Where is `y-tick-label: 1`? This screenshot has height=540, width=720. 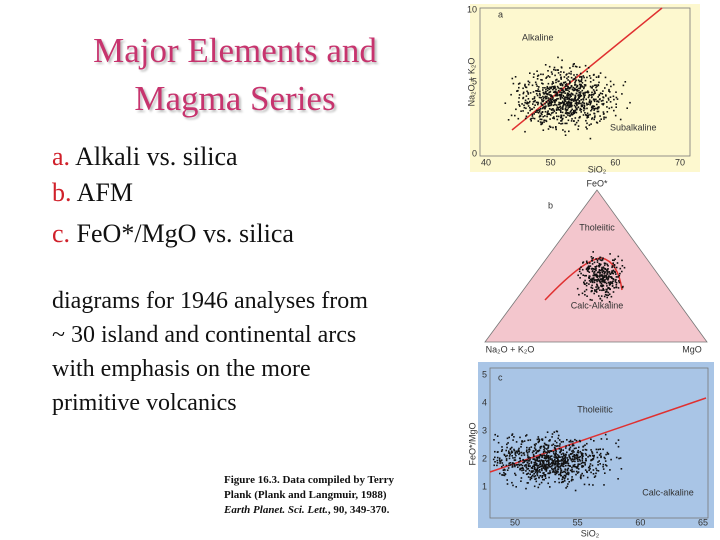
y-tick-label: 1 is located at coordinates (484, 486).